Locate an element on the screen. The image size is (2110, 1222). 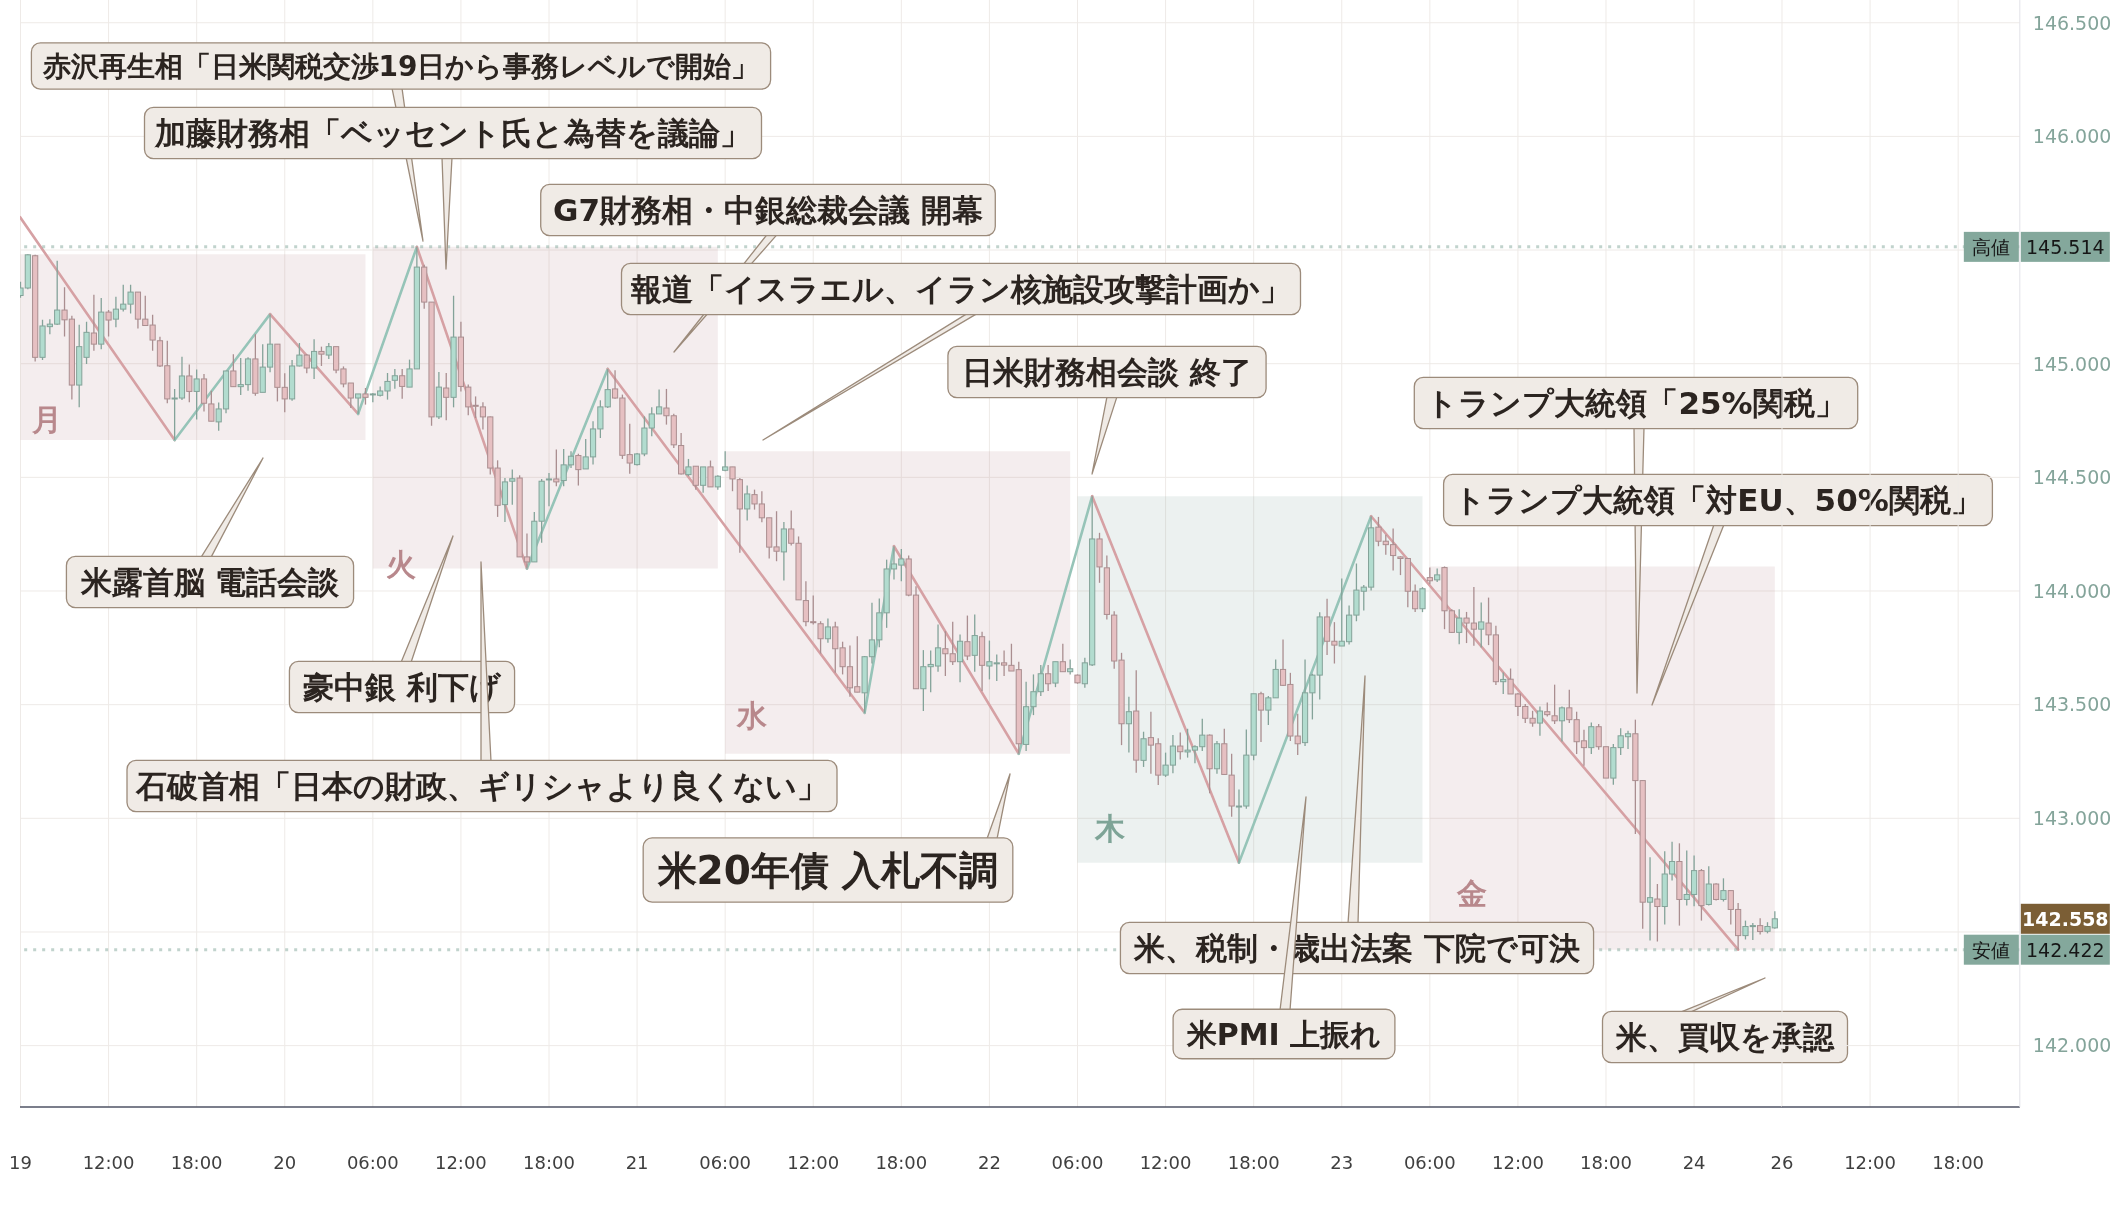
annotation: 米PMI 上振れ is located at coordinates (1283, 1034).